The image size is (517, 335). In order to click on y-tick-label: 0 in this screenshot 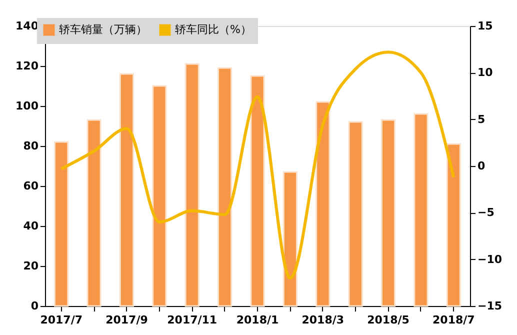, I will do `click(34, 306)`.